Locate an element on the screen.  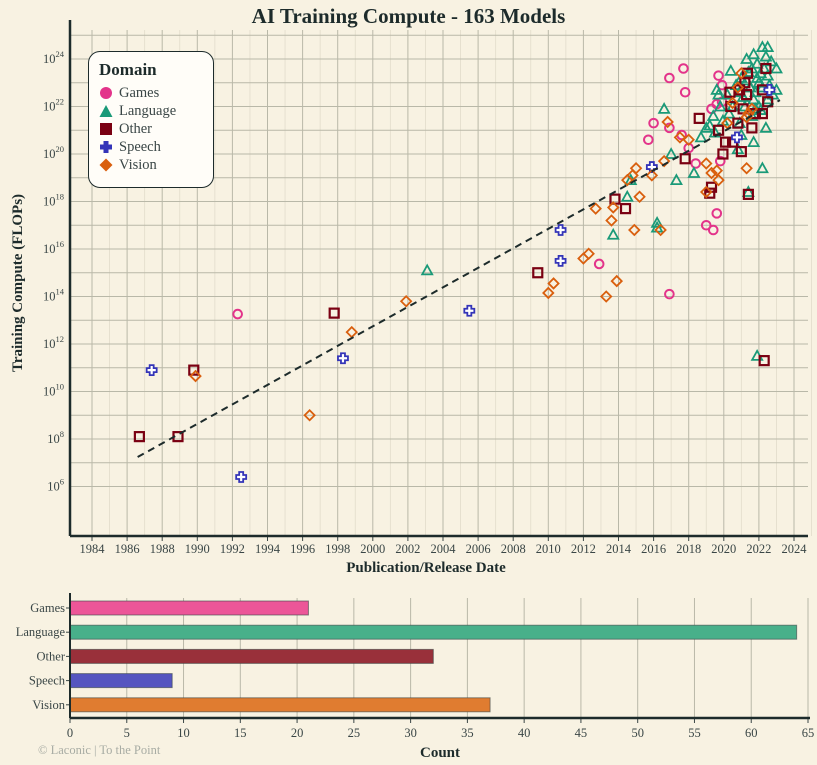
bar-x-tick-label: 45 is located at coordinates (581, 733).